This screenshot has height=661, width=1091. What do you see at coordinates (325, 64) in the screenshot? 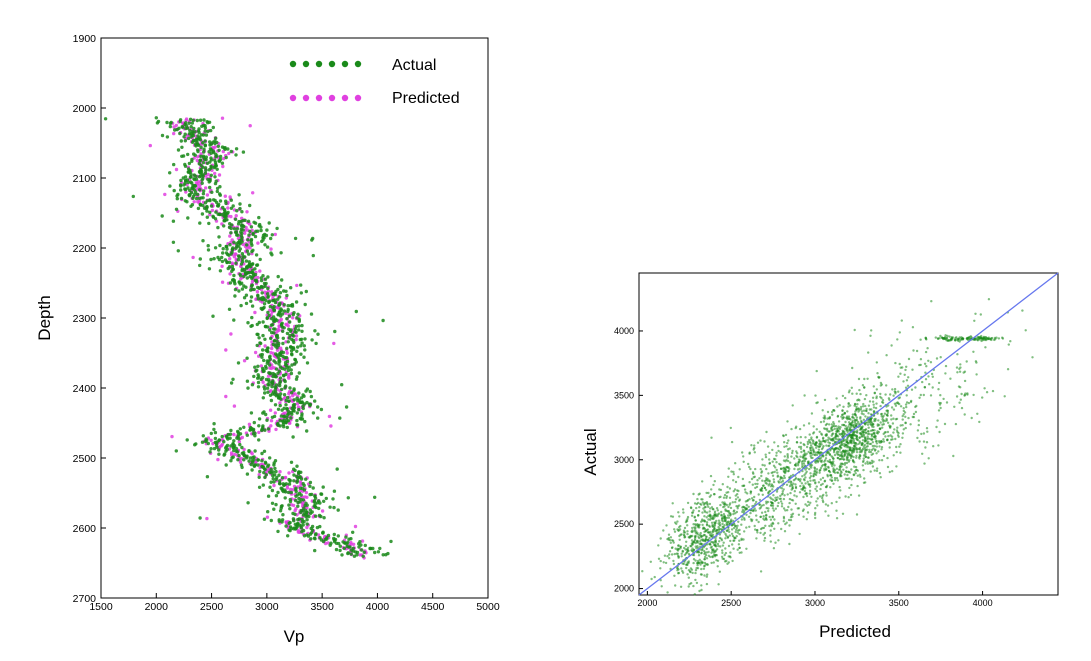
I see `legend-actual-marker` at bounding box center [325, 64].